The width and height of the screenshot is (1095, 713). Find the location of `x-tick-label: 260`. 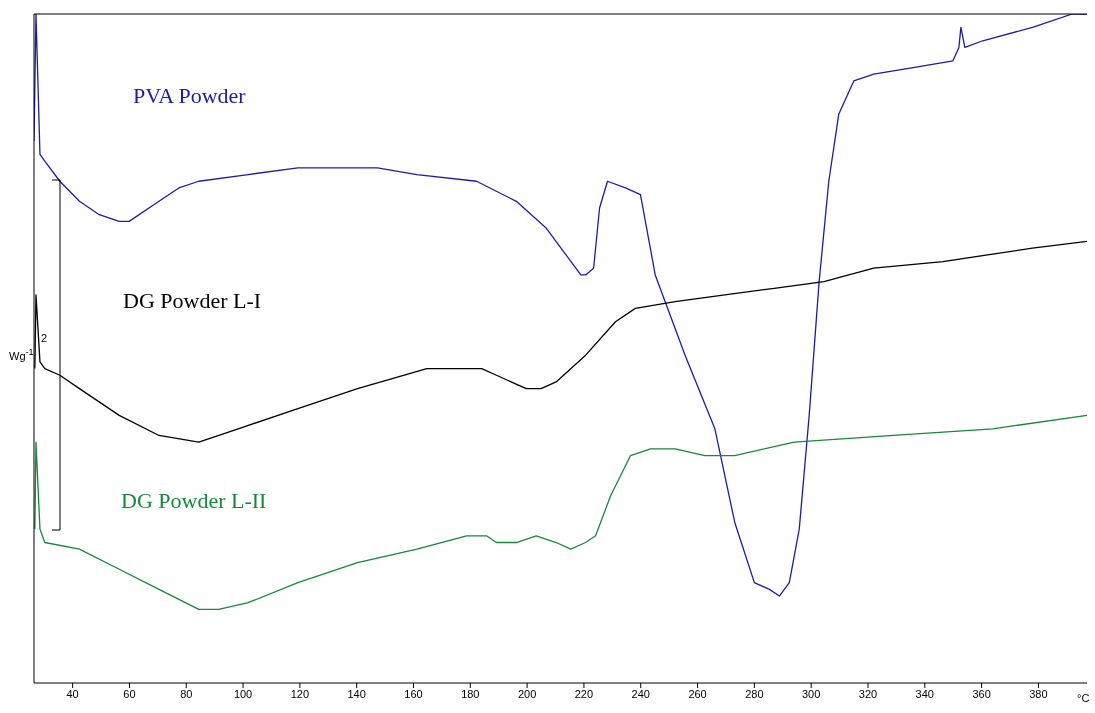

x-tick-label: 260 is located at coordinates (697, 693).